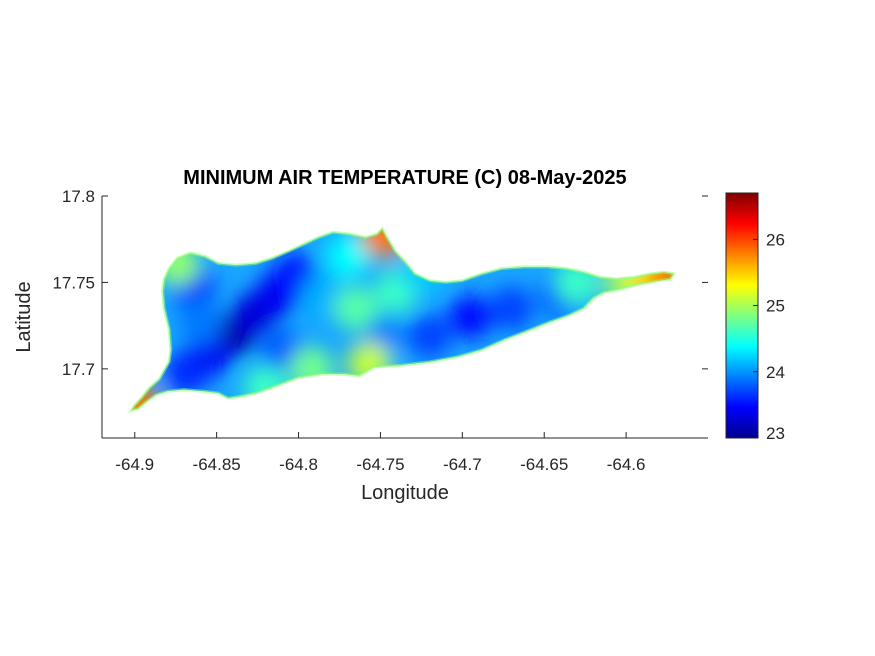 The image size is (875, 656). What do you see at coordinates (24, 316) in the screenshot?
I see `y-axis-label: Latitude` at bounding box center [24, 316].